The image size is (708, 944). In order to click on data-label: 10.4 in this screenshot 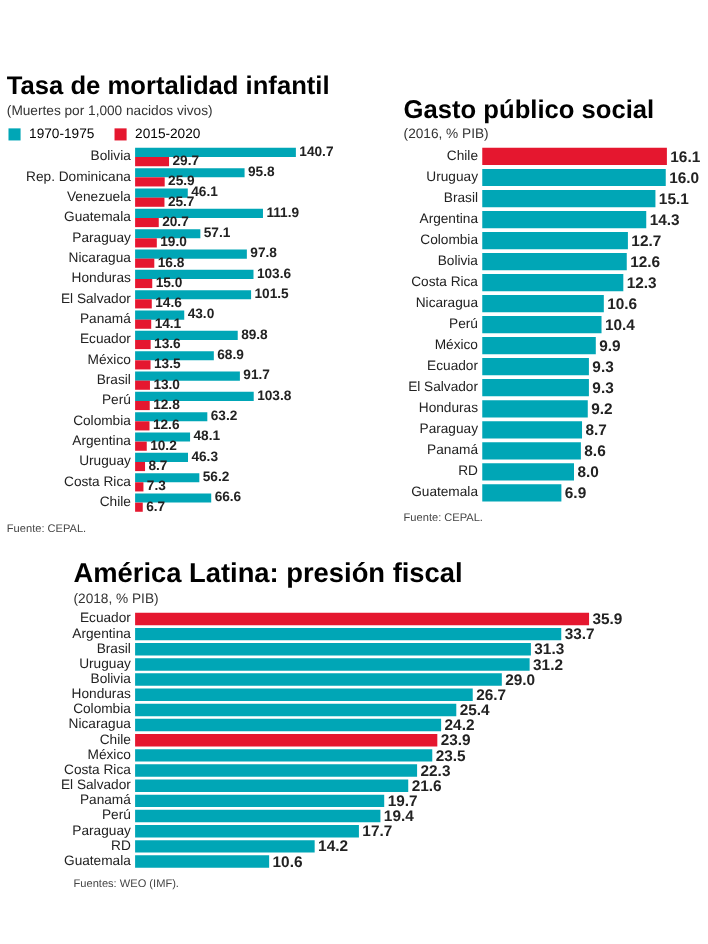, I will do `click(620, 324)`.